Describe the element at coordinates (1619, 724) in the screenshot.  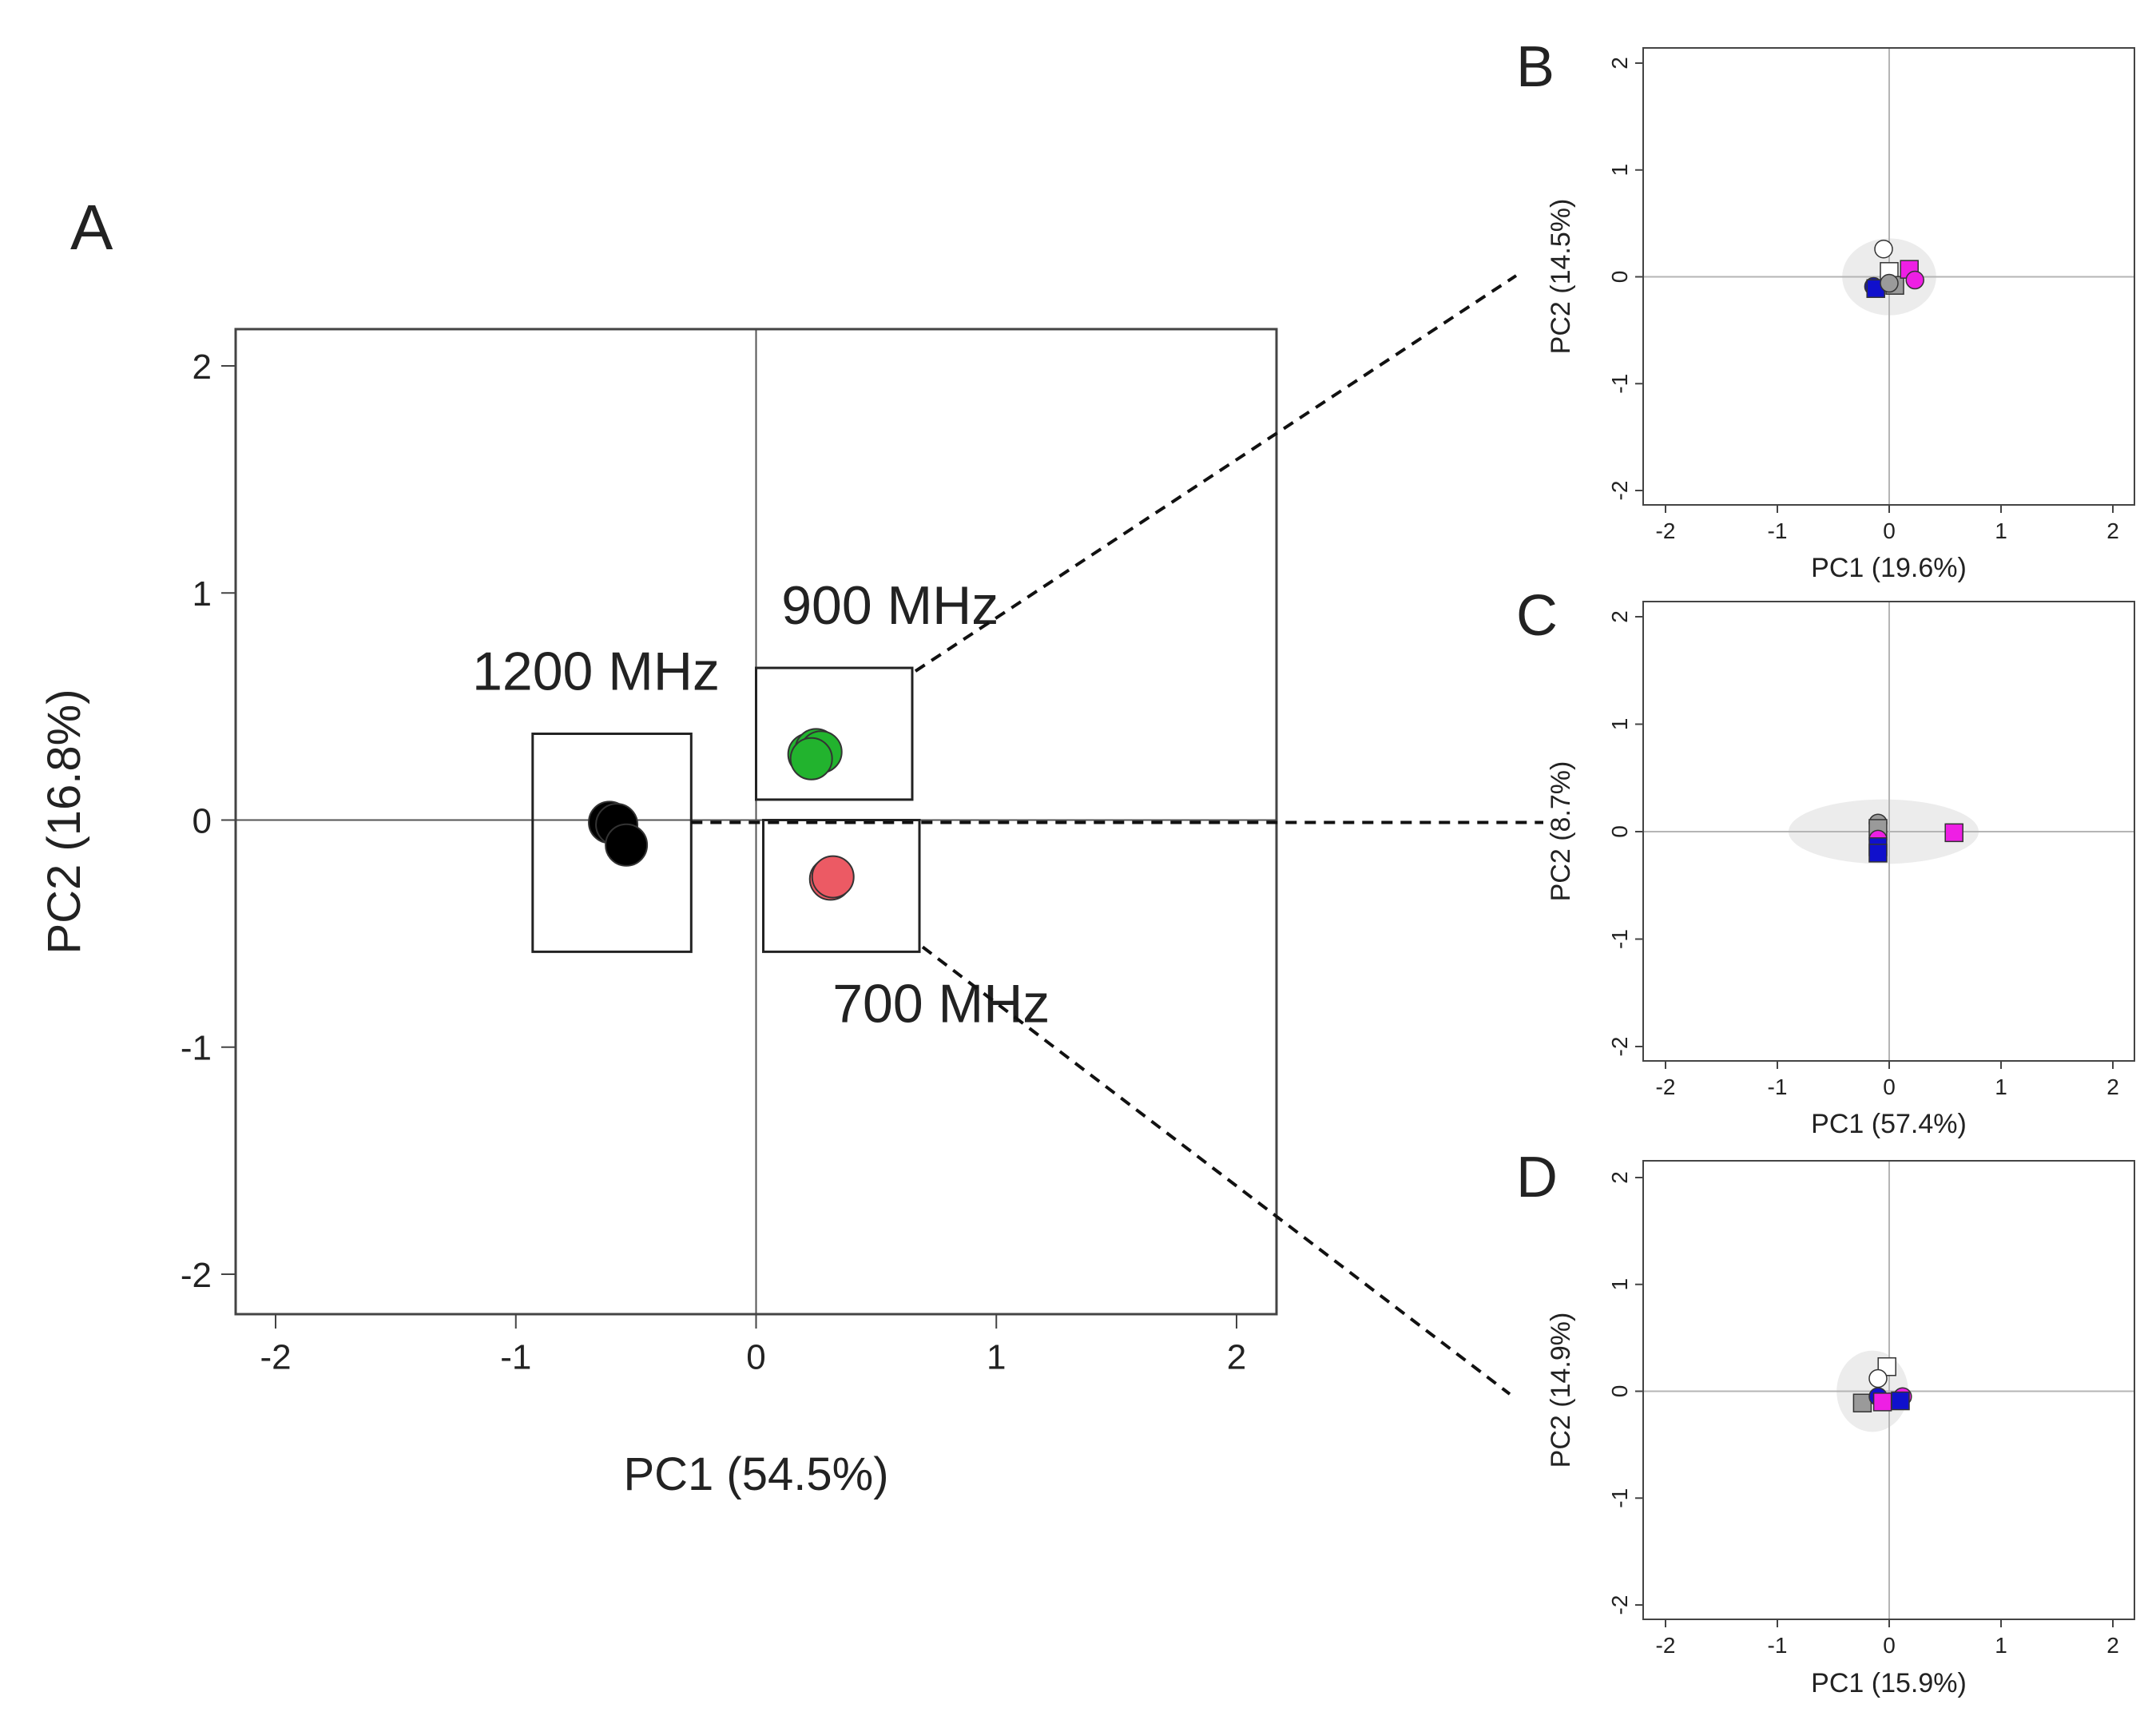
I see `y-tick-label-c: 1` at that location.